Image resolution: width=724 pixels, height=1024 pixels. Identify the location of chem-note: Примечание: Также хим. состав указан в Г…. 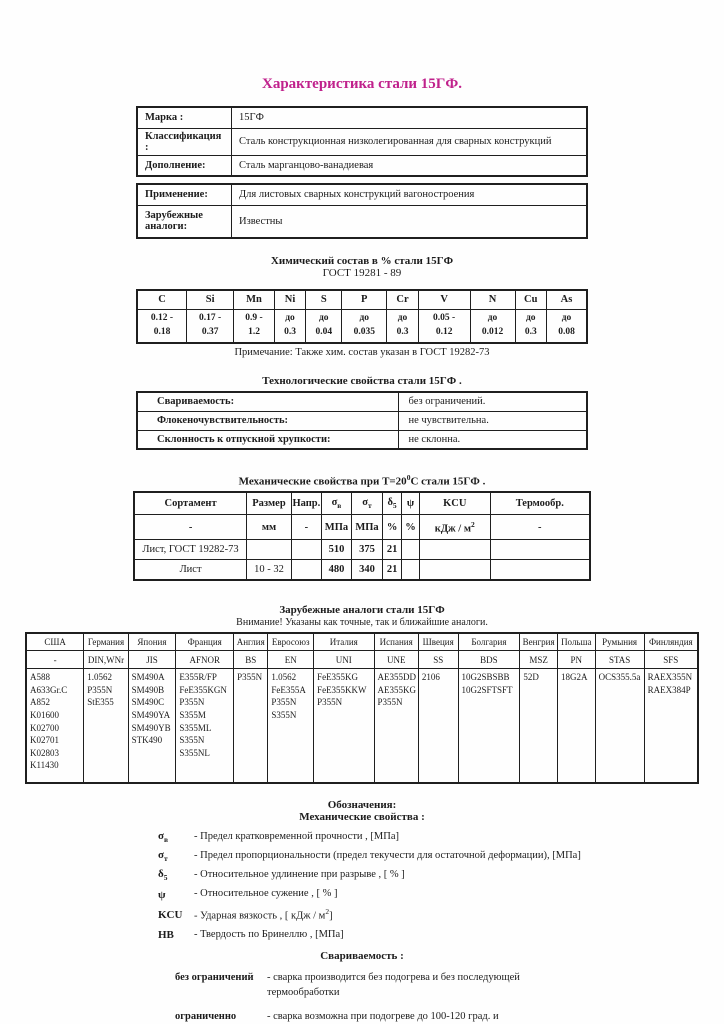
(362, 352).